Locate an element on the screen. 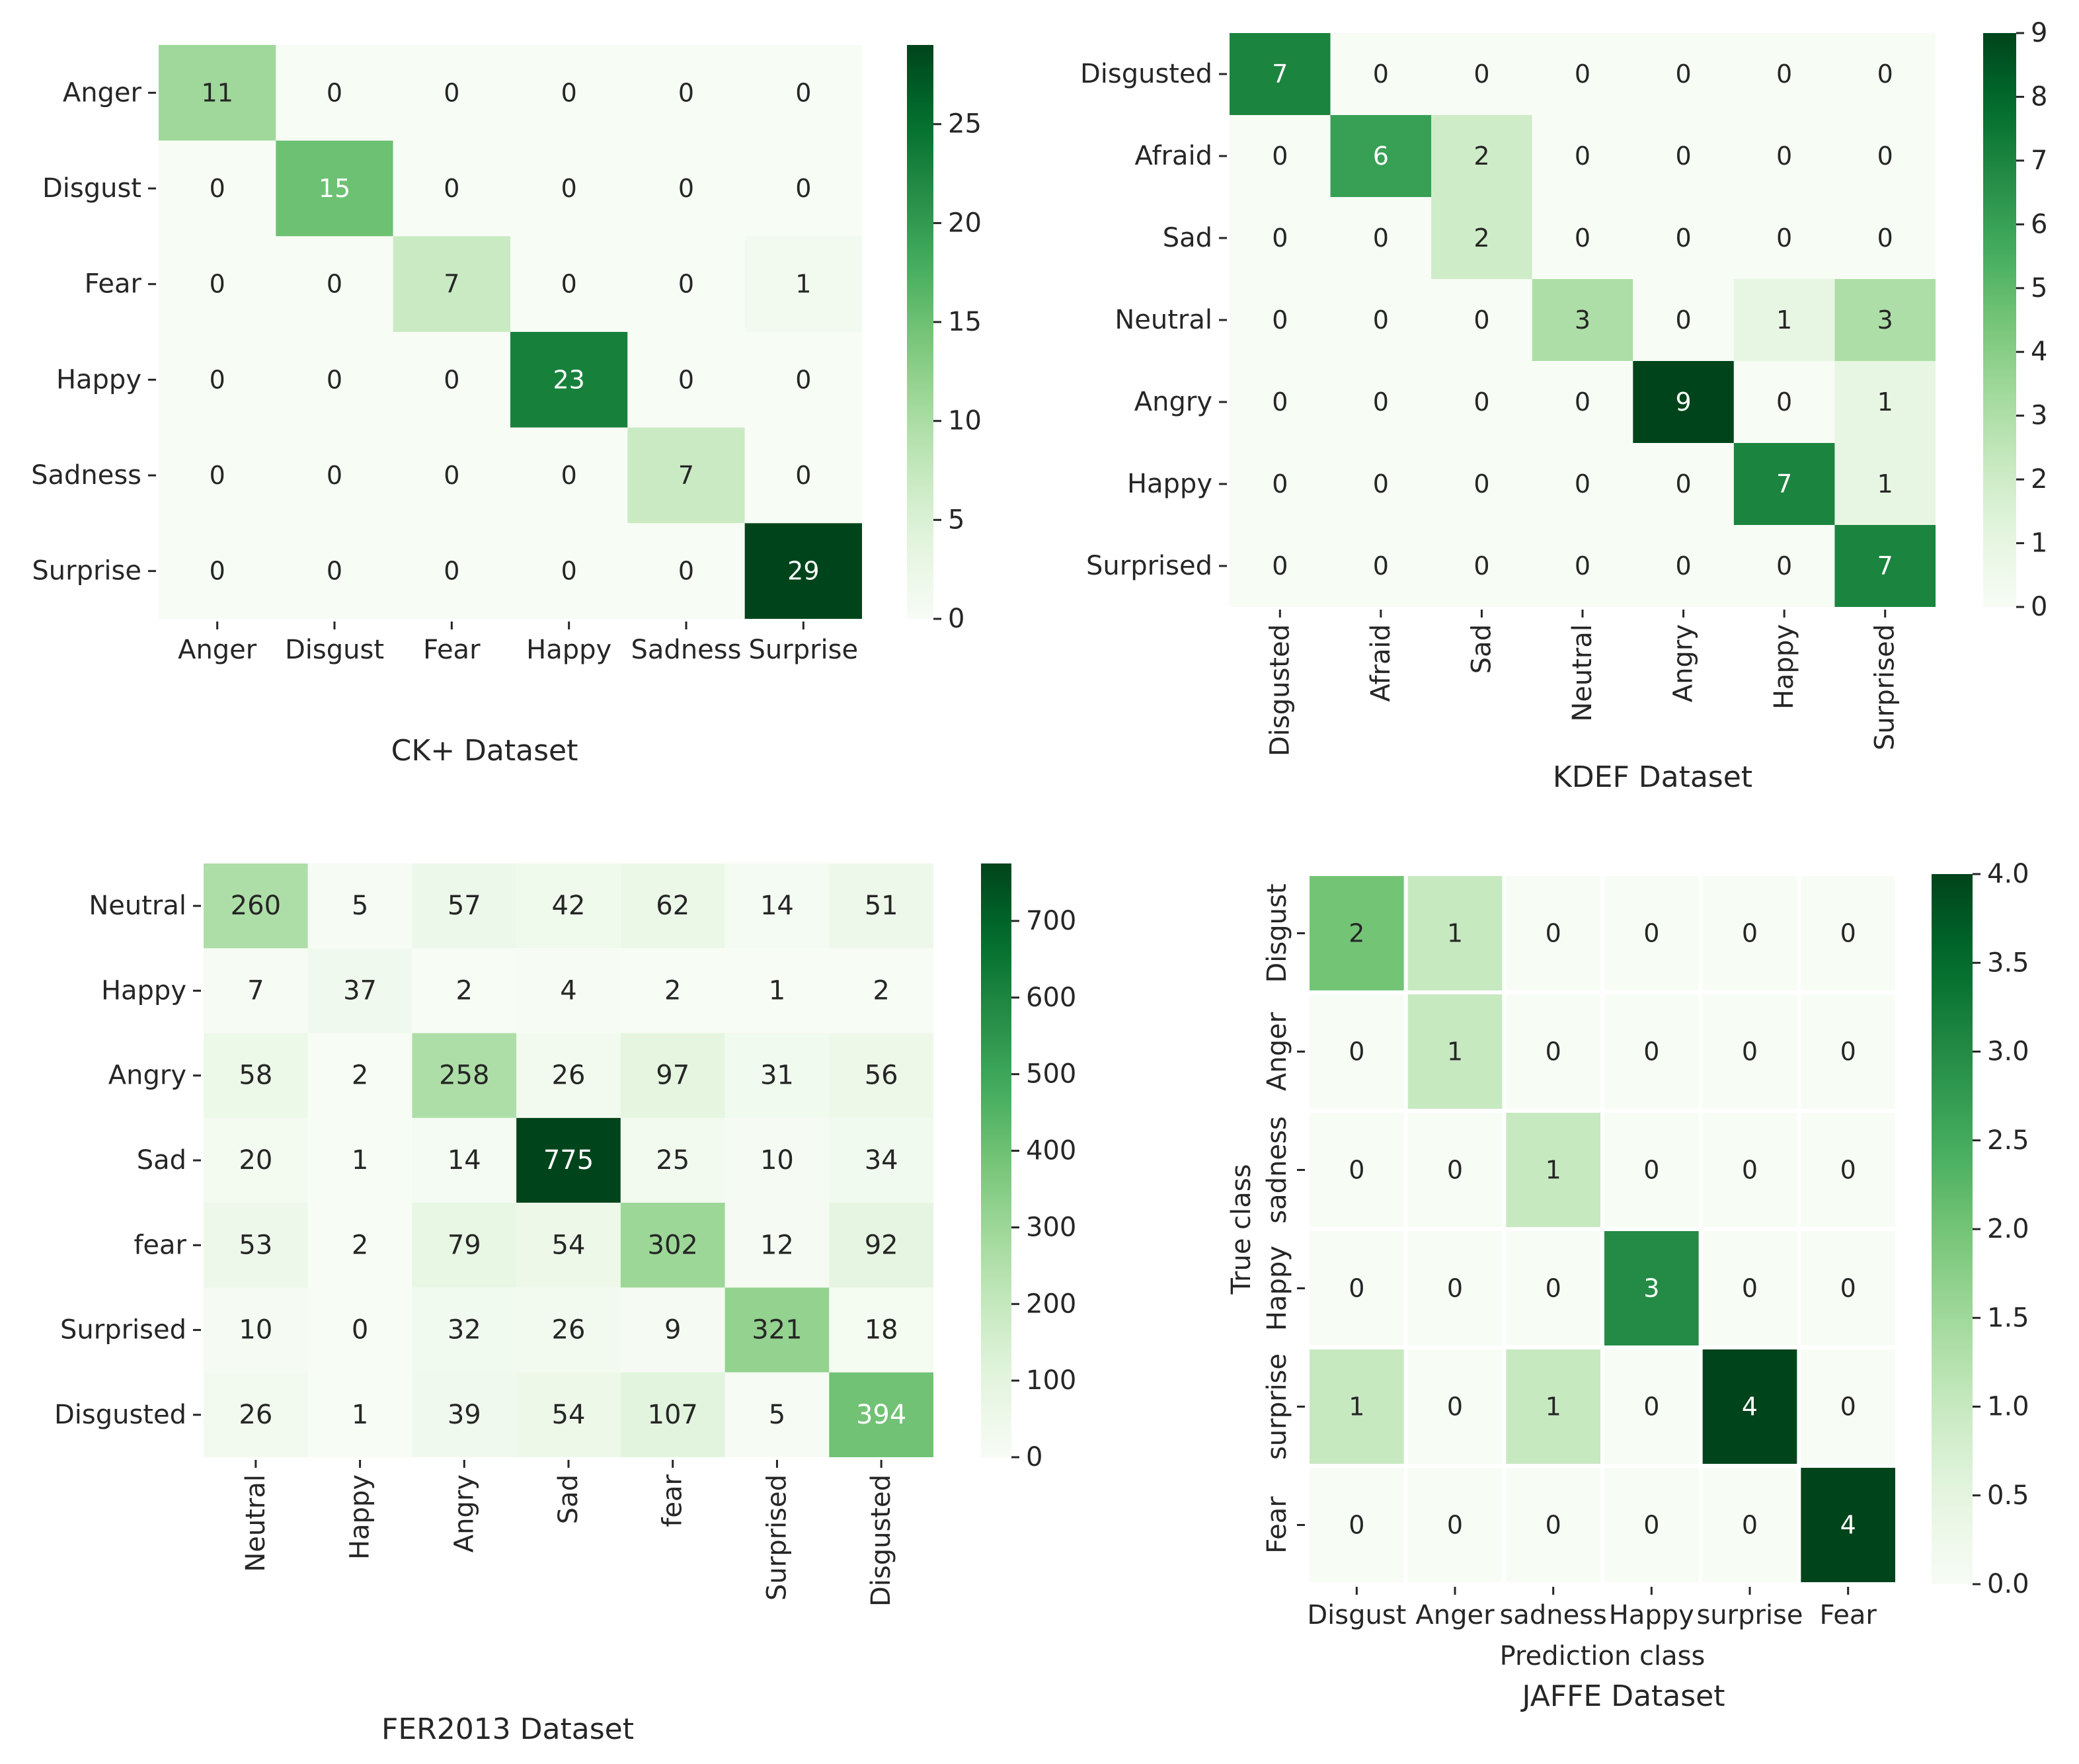 This screenshot has height=1764, width=2079. cell-value-label: 9 is located at coordinates (1683, 402).